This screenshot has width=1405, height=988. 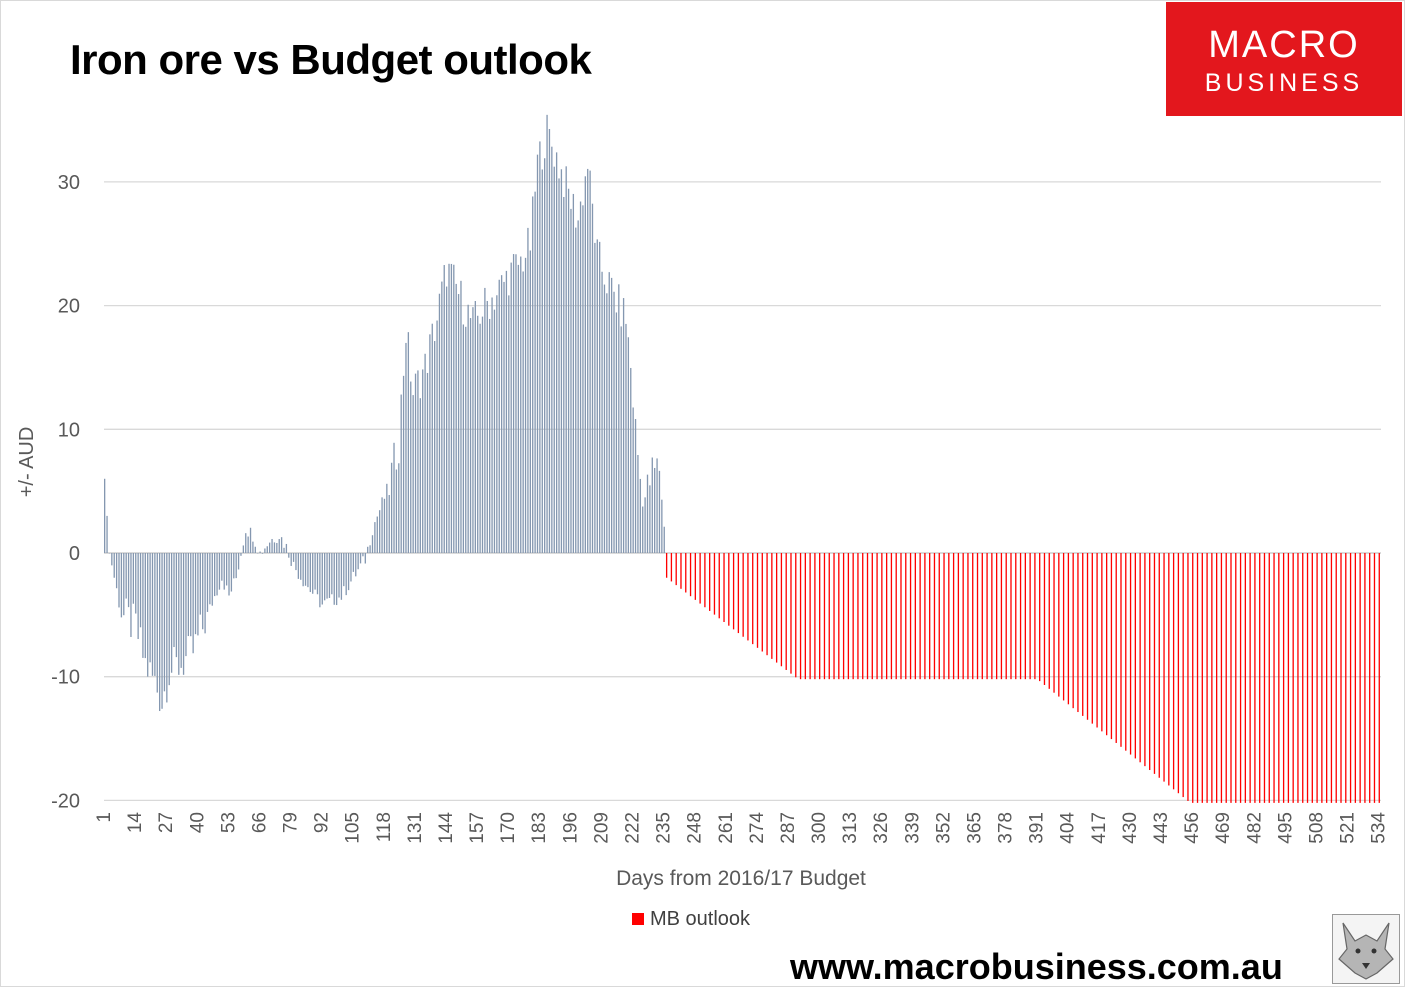 What do you see at coordinates (695, 828) in the screenshot?
I see `x-tick-label: 248` at bounding box center [695, 828].